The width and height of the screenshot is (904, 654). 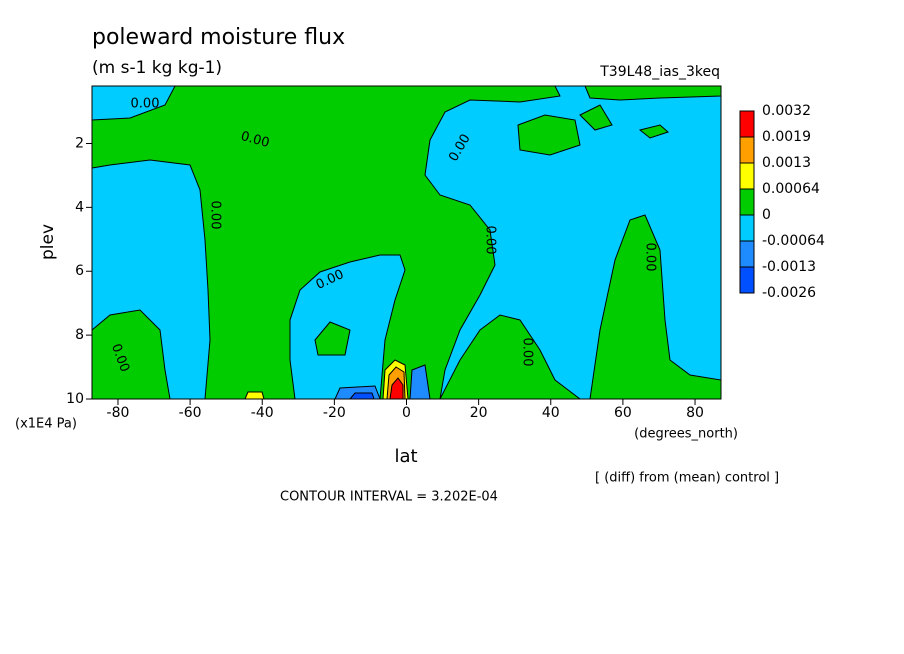 I want to click on note: [ (diff) from (mean) control ], so click(x=687, y=478).